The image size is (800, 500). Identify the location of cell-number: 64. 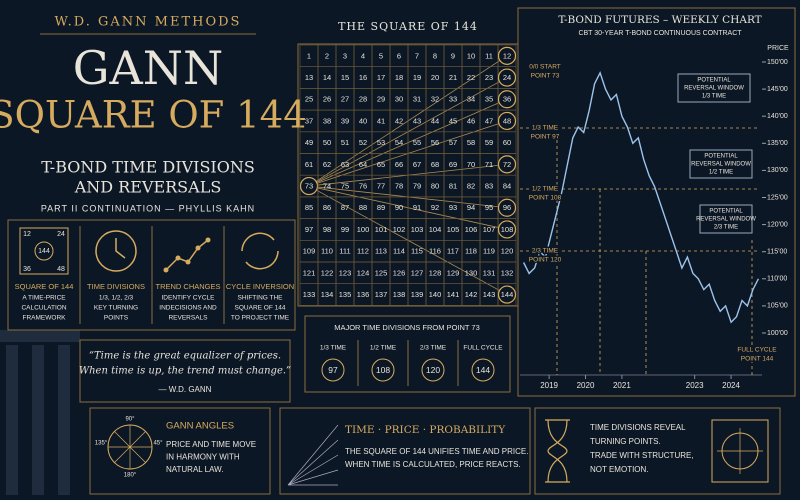
(363, 164).